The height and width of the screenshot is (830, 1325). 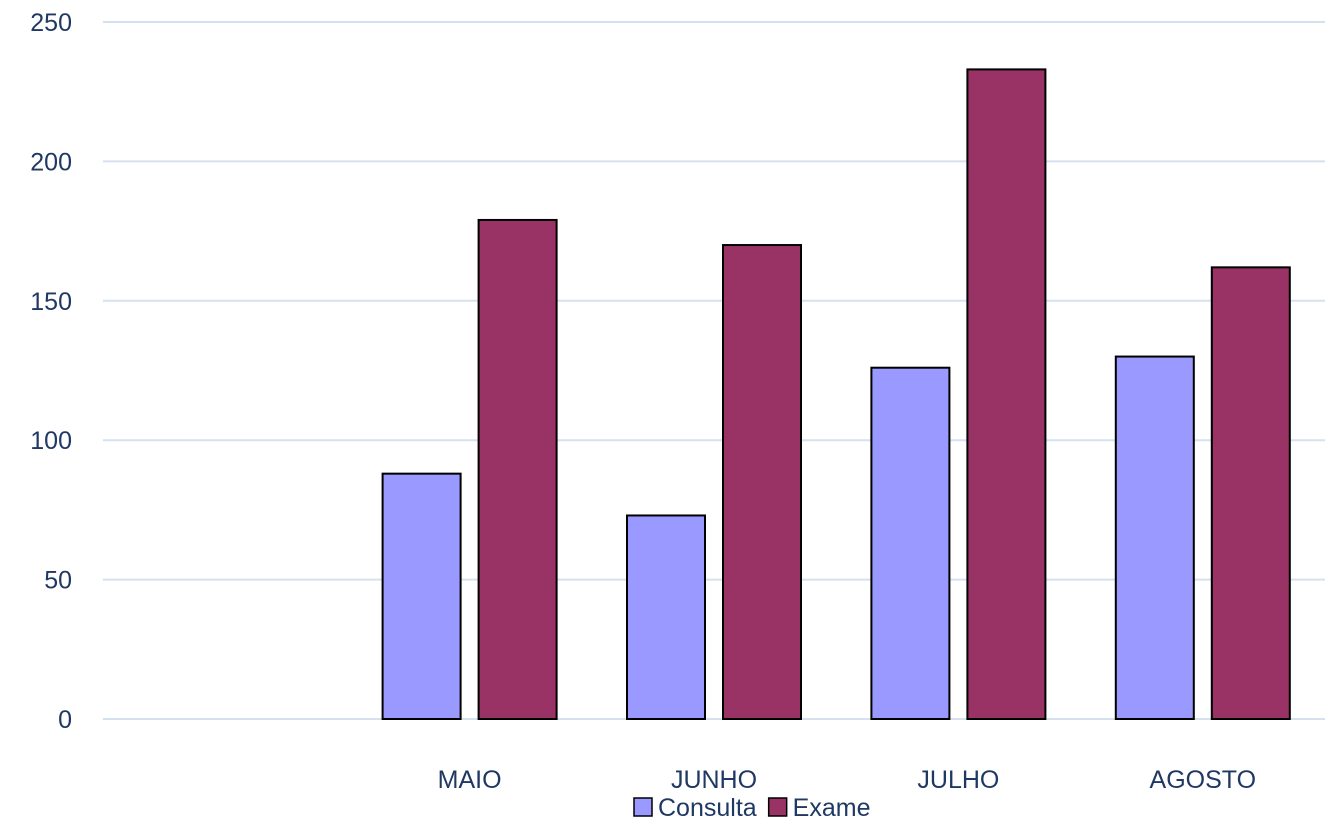 What do you see at coordinates (470, 780) in the screenshot?
I see `x-tick-label-maio: MAIO` at bounding box center [470, 780].